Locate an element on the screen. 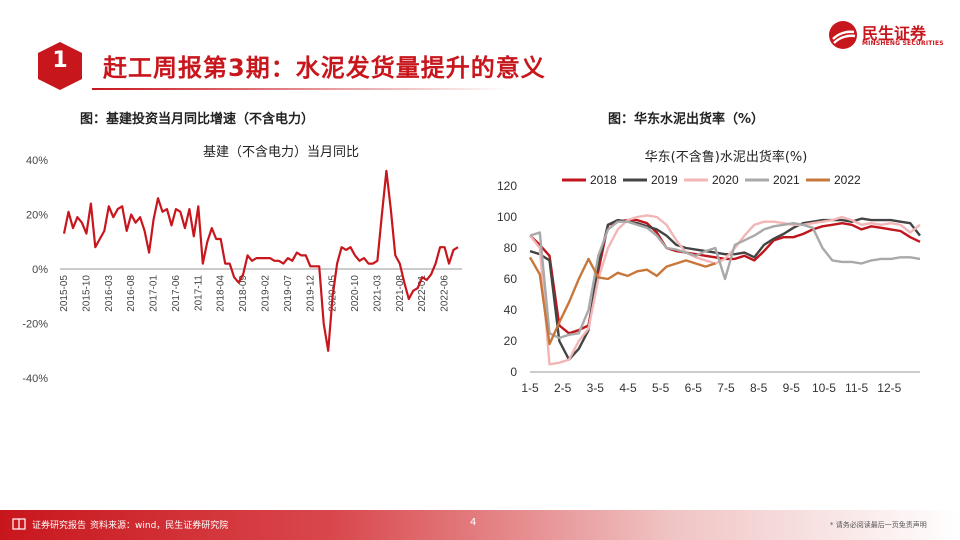 Image resolution: width=960 pixels, height=540 pixels. x-tick-label: 2020-10 is located at coordinates (355, 293).